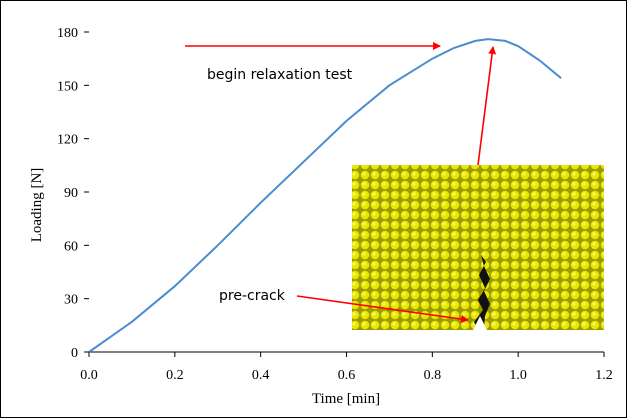  I want to click on x-tick-group: 0.0 0.2 0.4 0.6 0.8 1.0 1.2, so click(346, 367).